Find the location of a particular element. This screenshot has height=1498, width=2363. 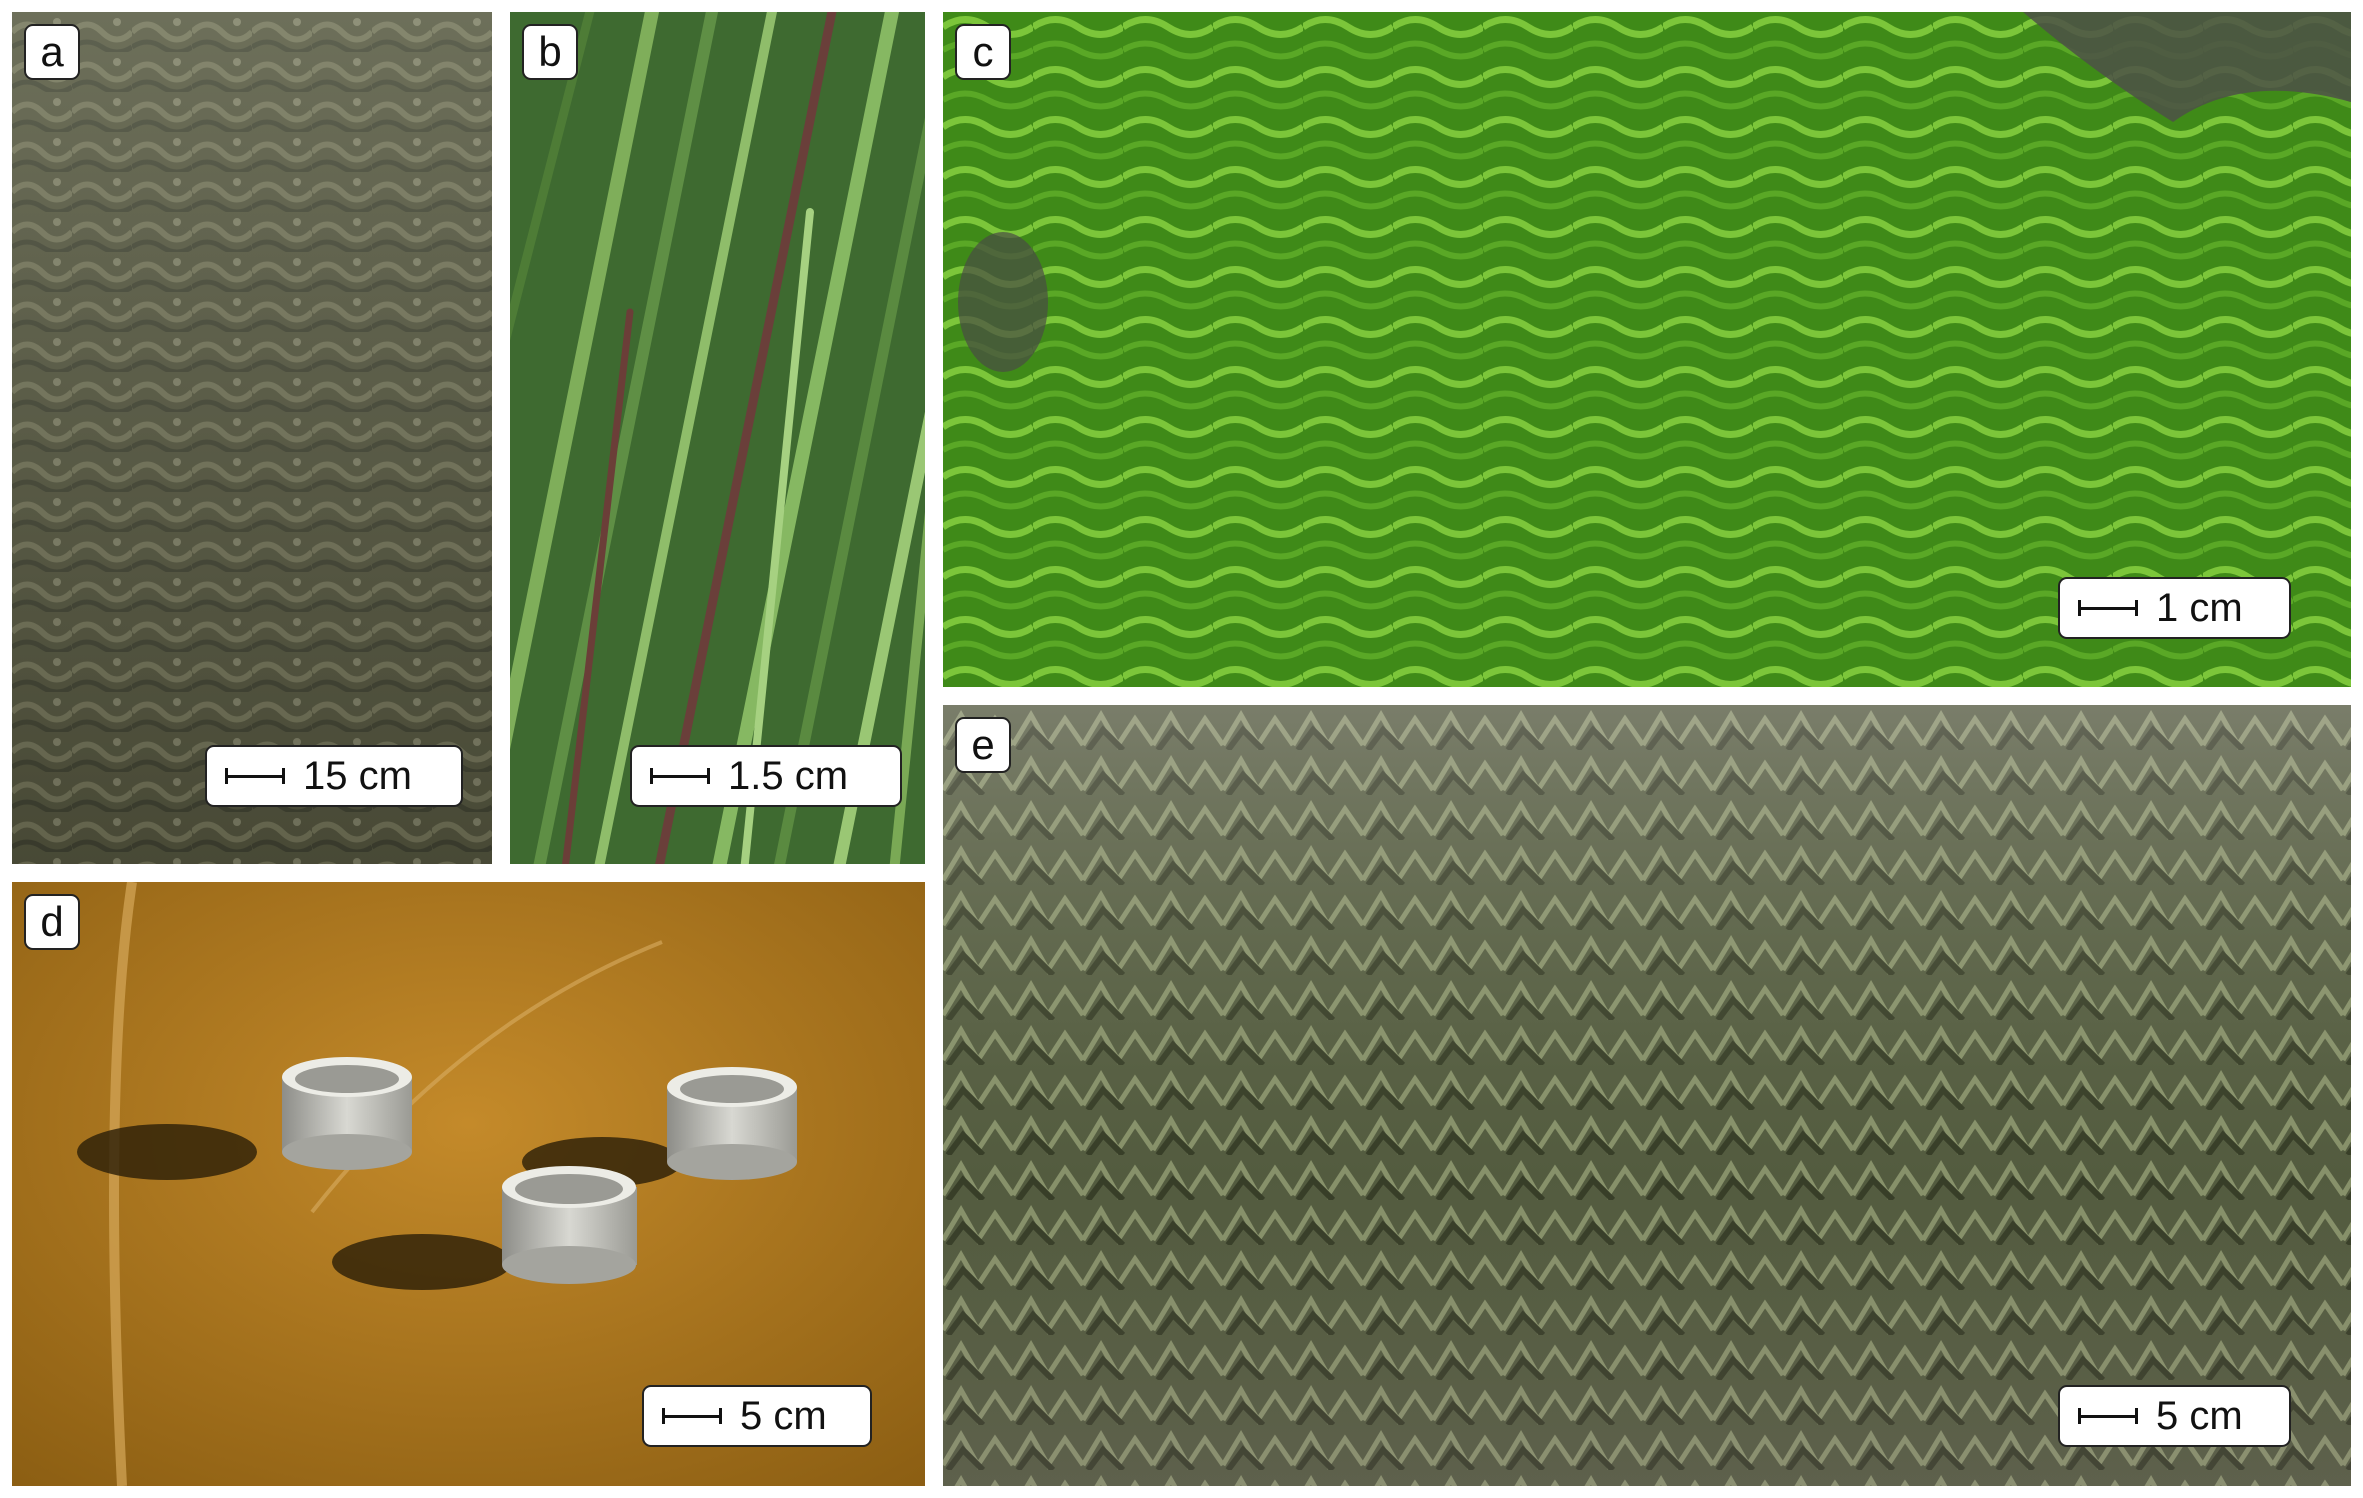

scale-bar-b: 1.5 cm is located at coordinates (766, 776).